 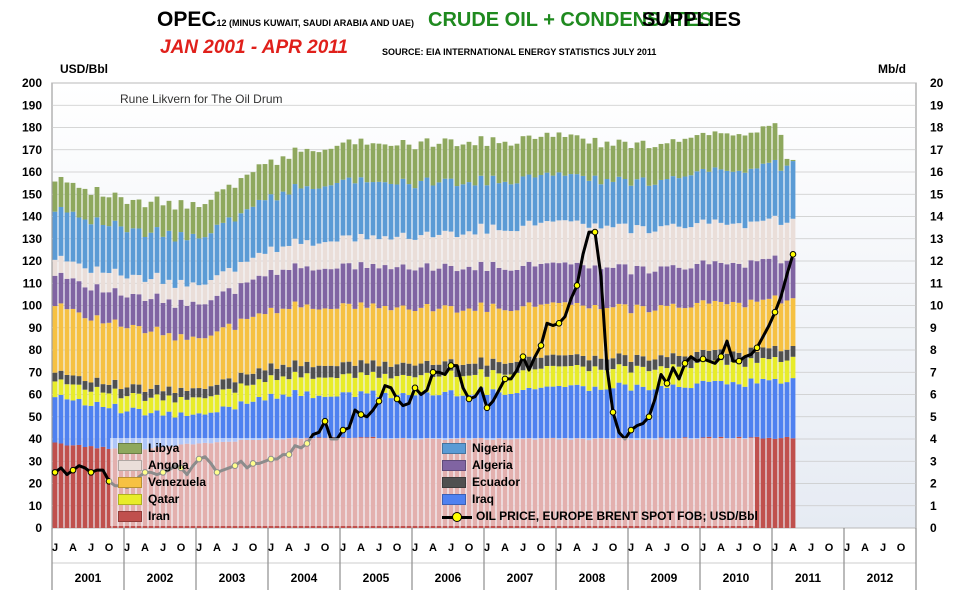 What do you see at coordinates (933, 328) in the screenshot?
I see `y-tick-right: 9` at bounding box center [933, 328].